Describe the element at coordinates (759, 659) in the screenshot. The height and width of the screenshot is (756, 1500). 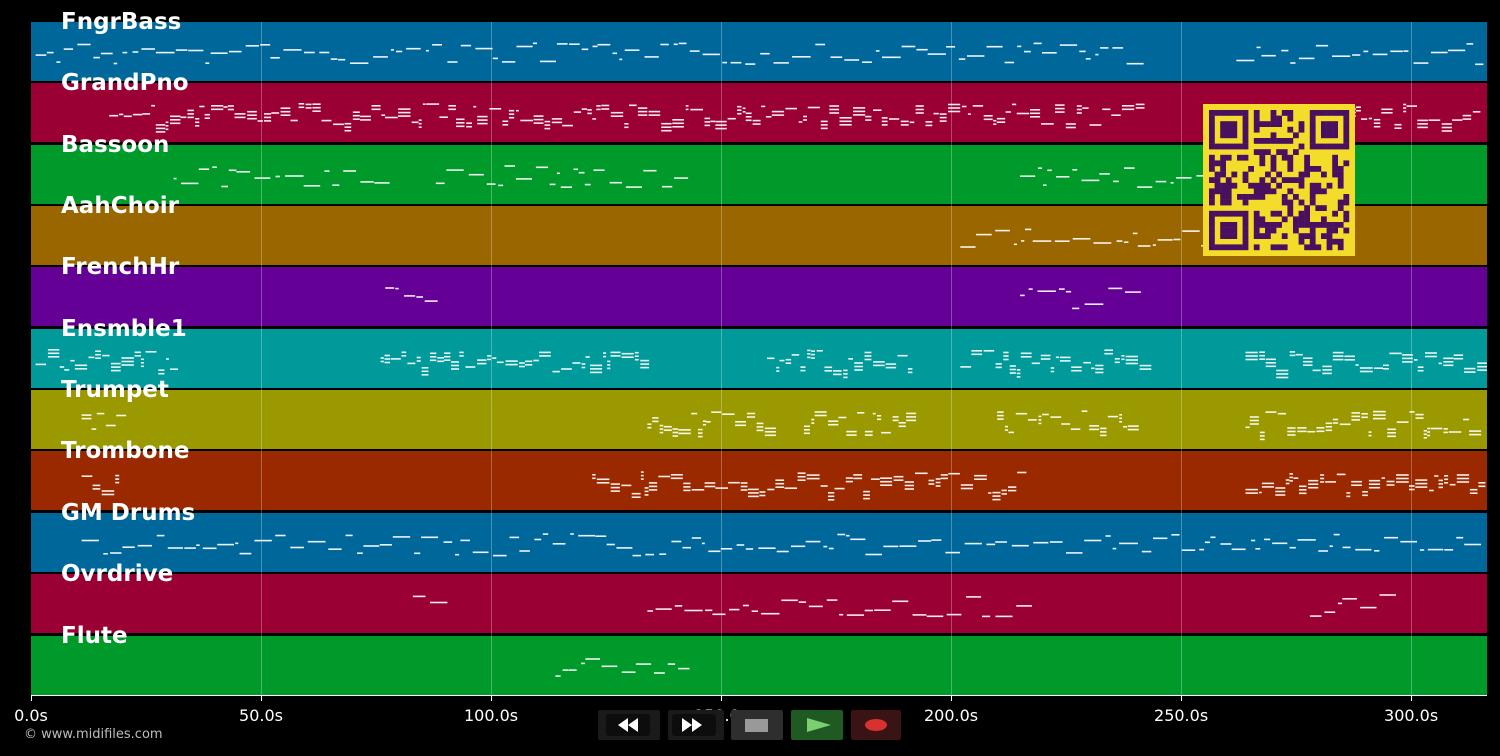
I see `track-lane: Flute` at that location.